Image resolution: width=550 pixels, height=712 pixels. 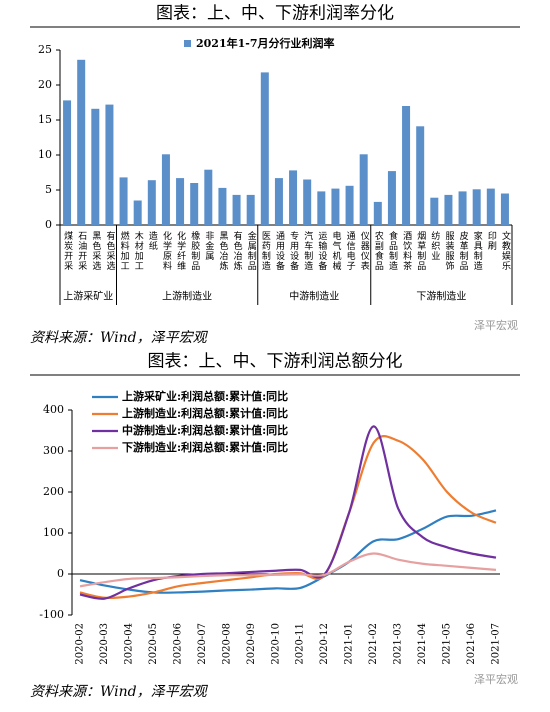 What do you see at coordinates (53, 409) in the screenshot?
I see `y-tick-label: 400` at bounding box center [53, 409].